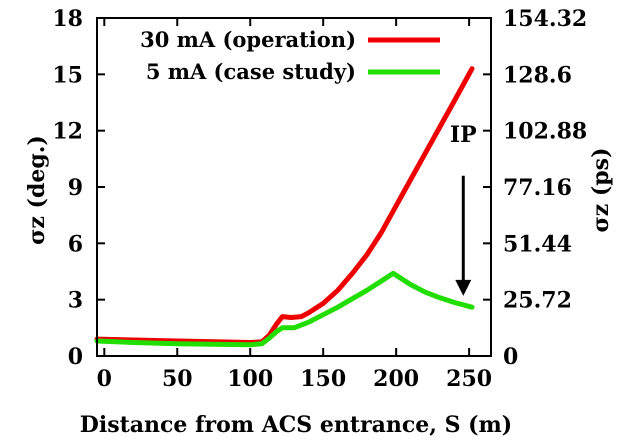  I want to click on y-tick-label: 18, so click(67, 19).